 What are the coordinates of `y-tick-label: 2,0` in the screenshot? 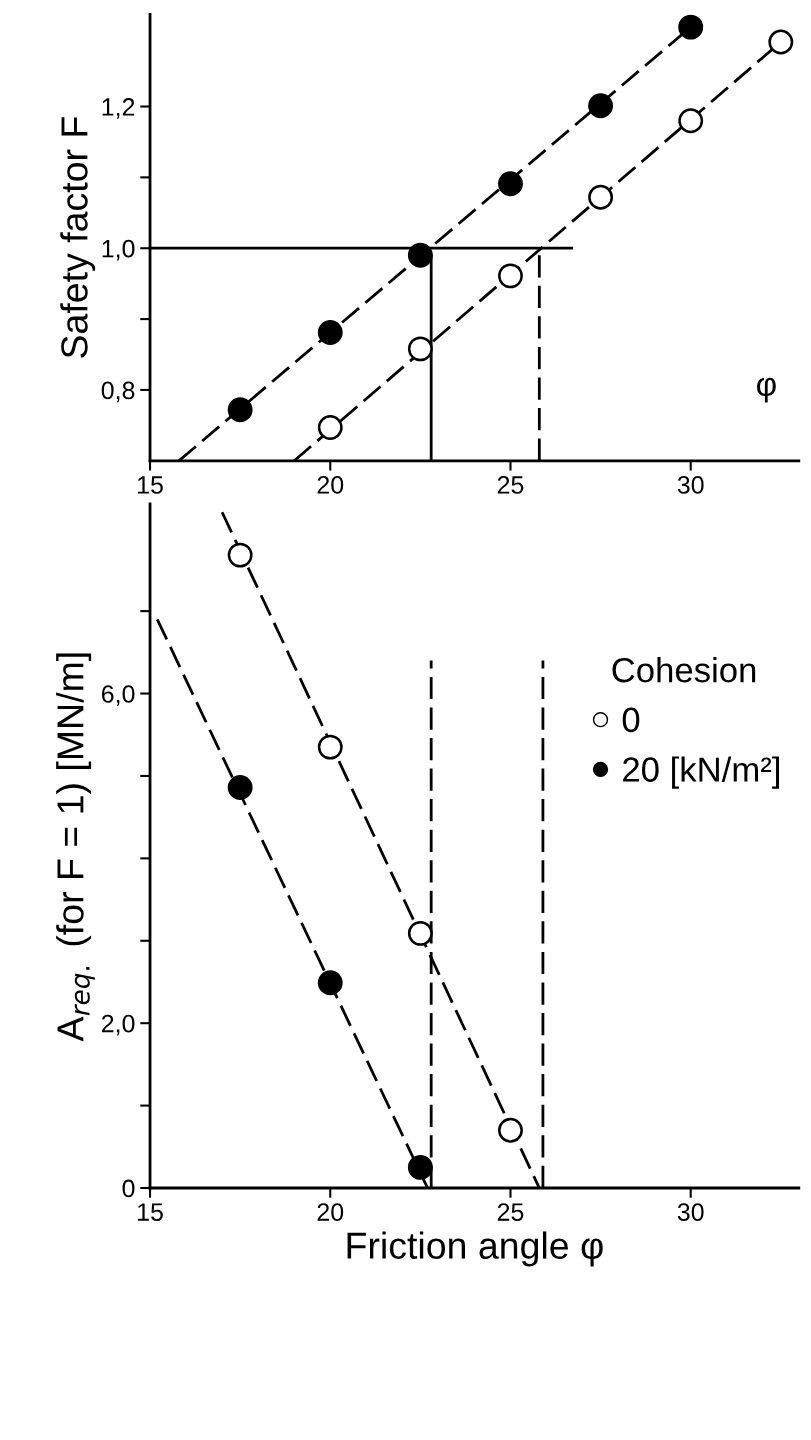 It's located at (118, 1025).